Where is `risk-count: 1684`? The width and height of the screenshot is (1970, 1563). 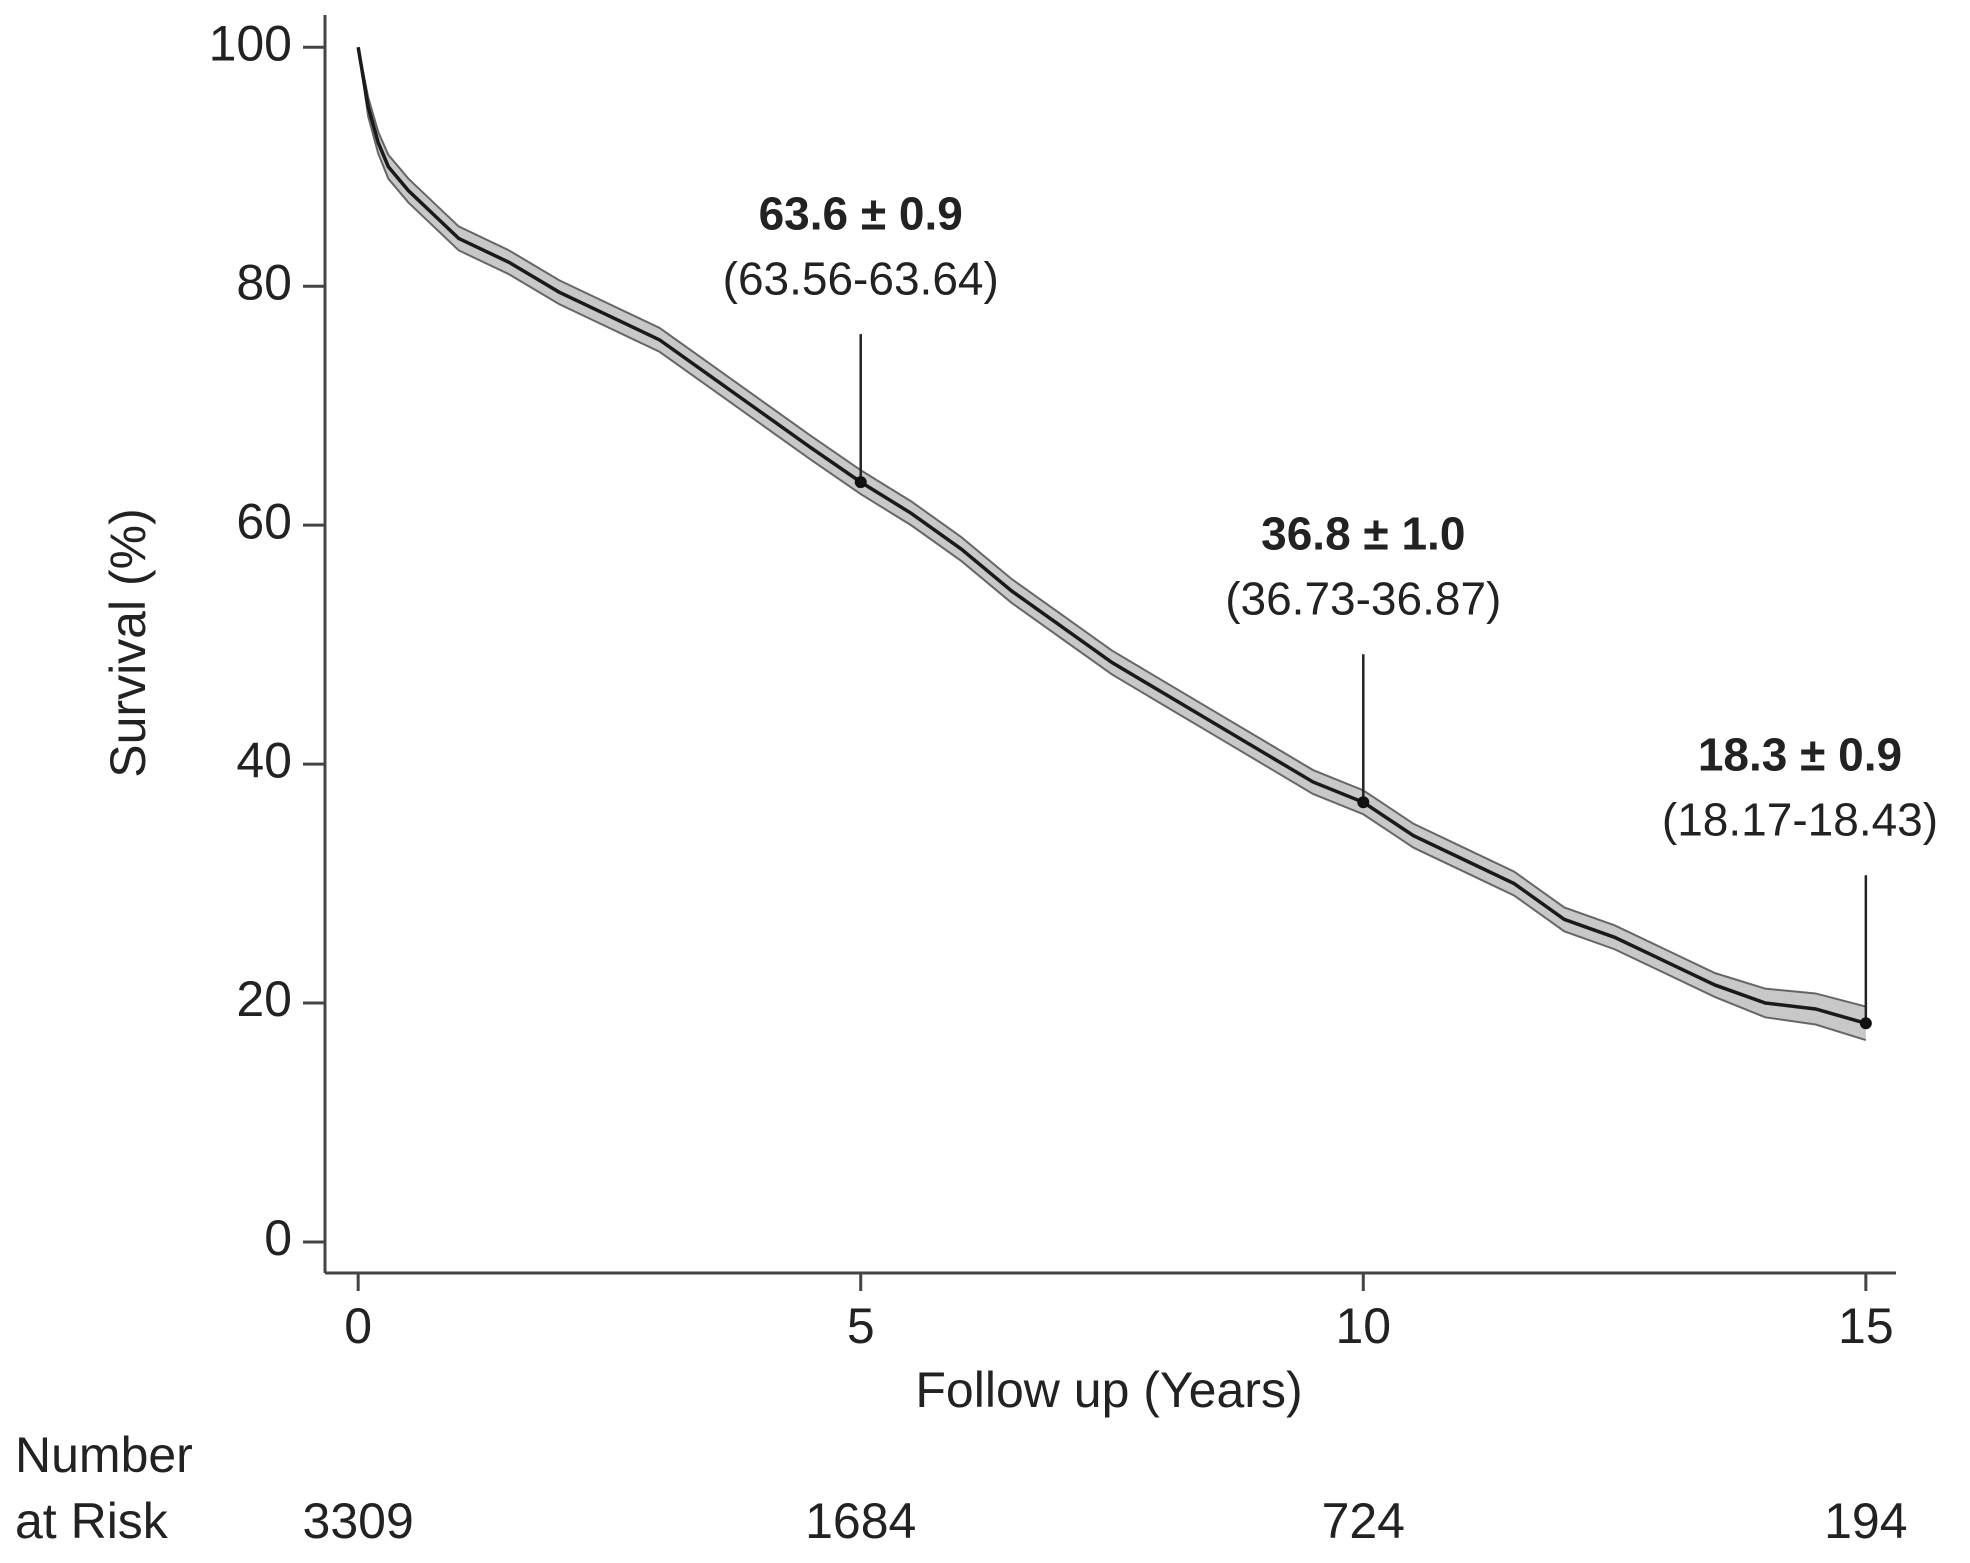 risk-count: 1684 is located at coordinates (860, 1521).